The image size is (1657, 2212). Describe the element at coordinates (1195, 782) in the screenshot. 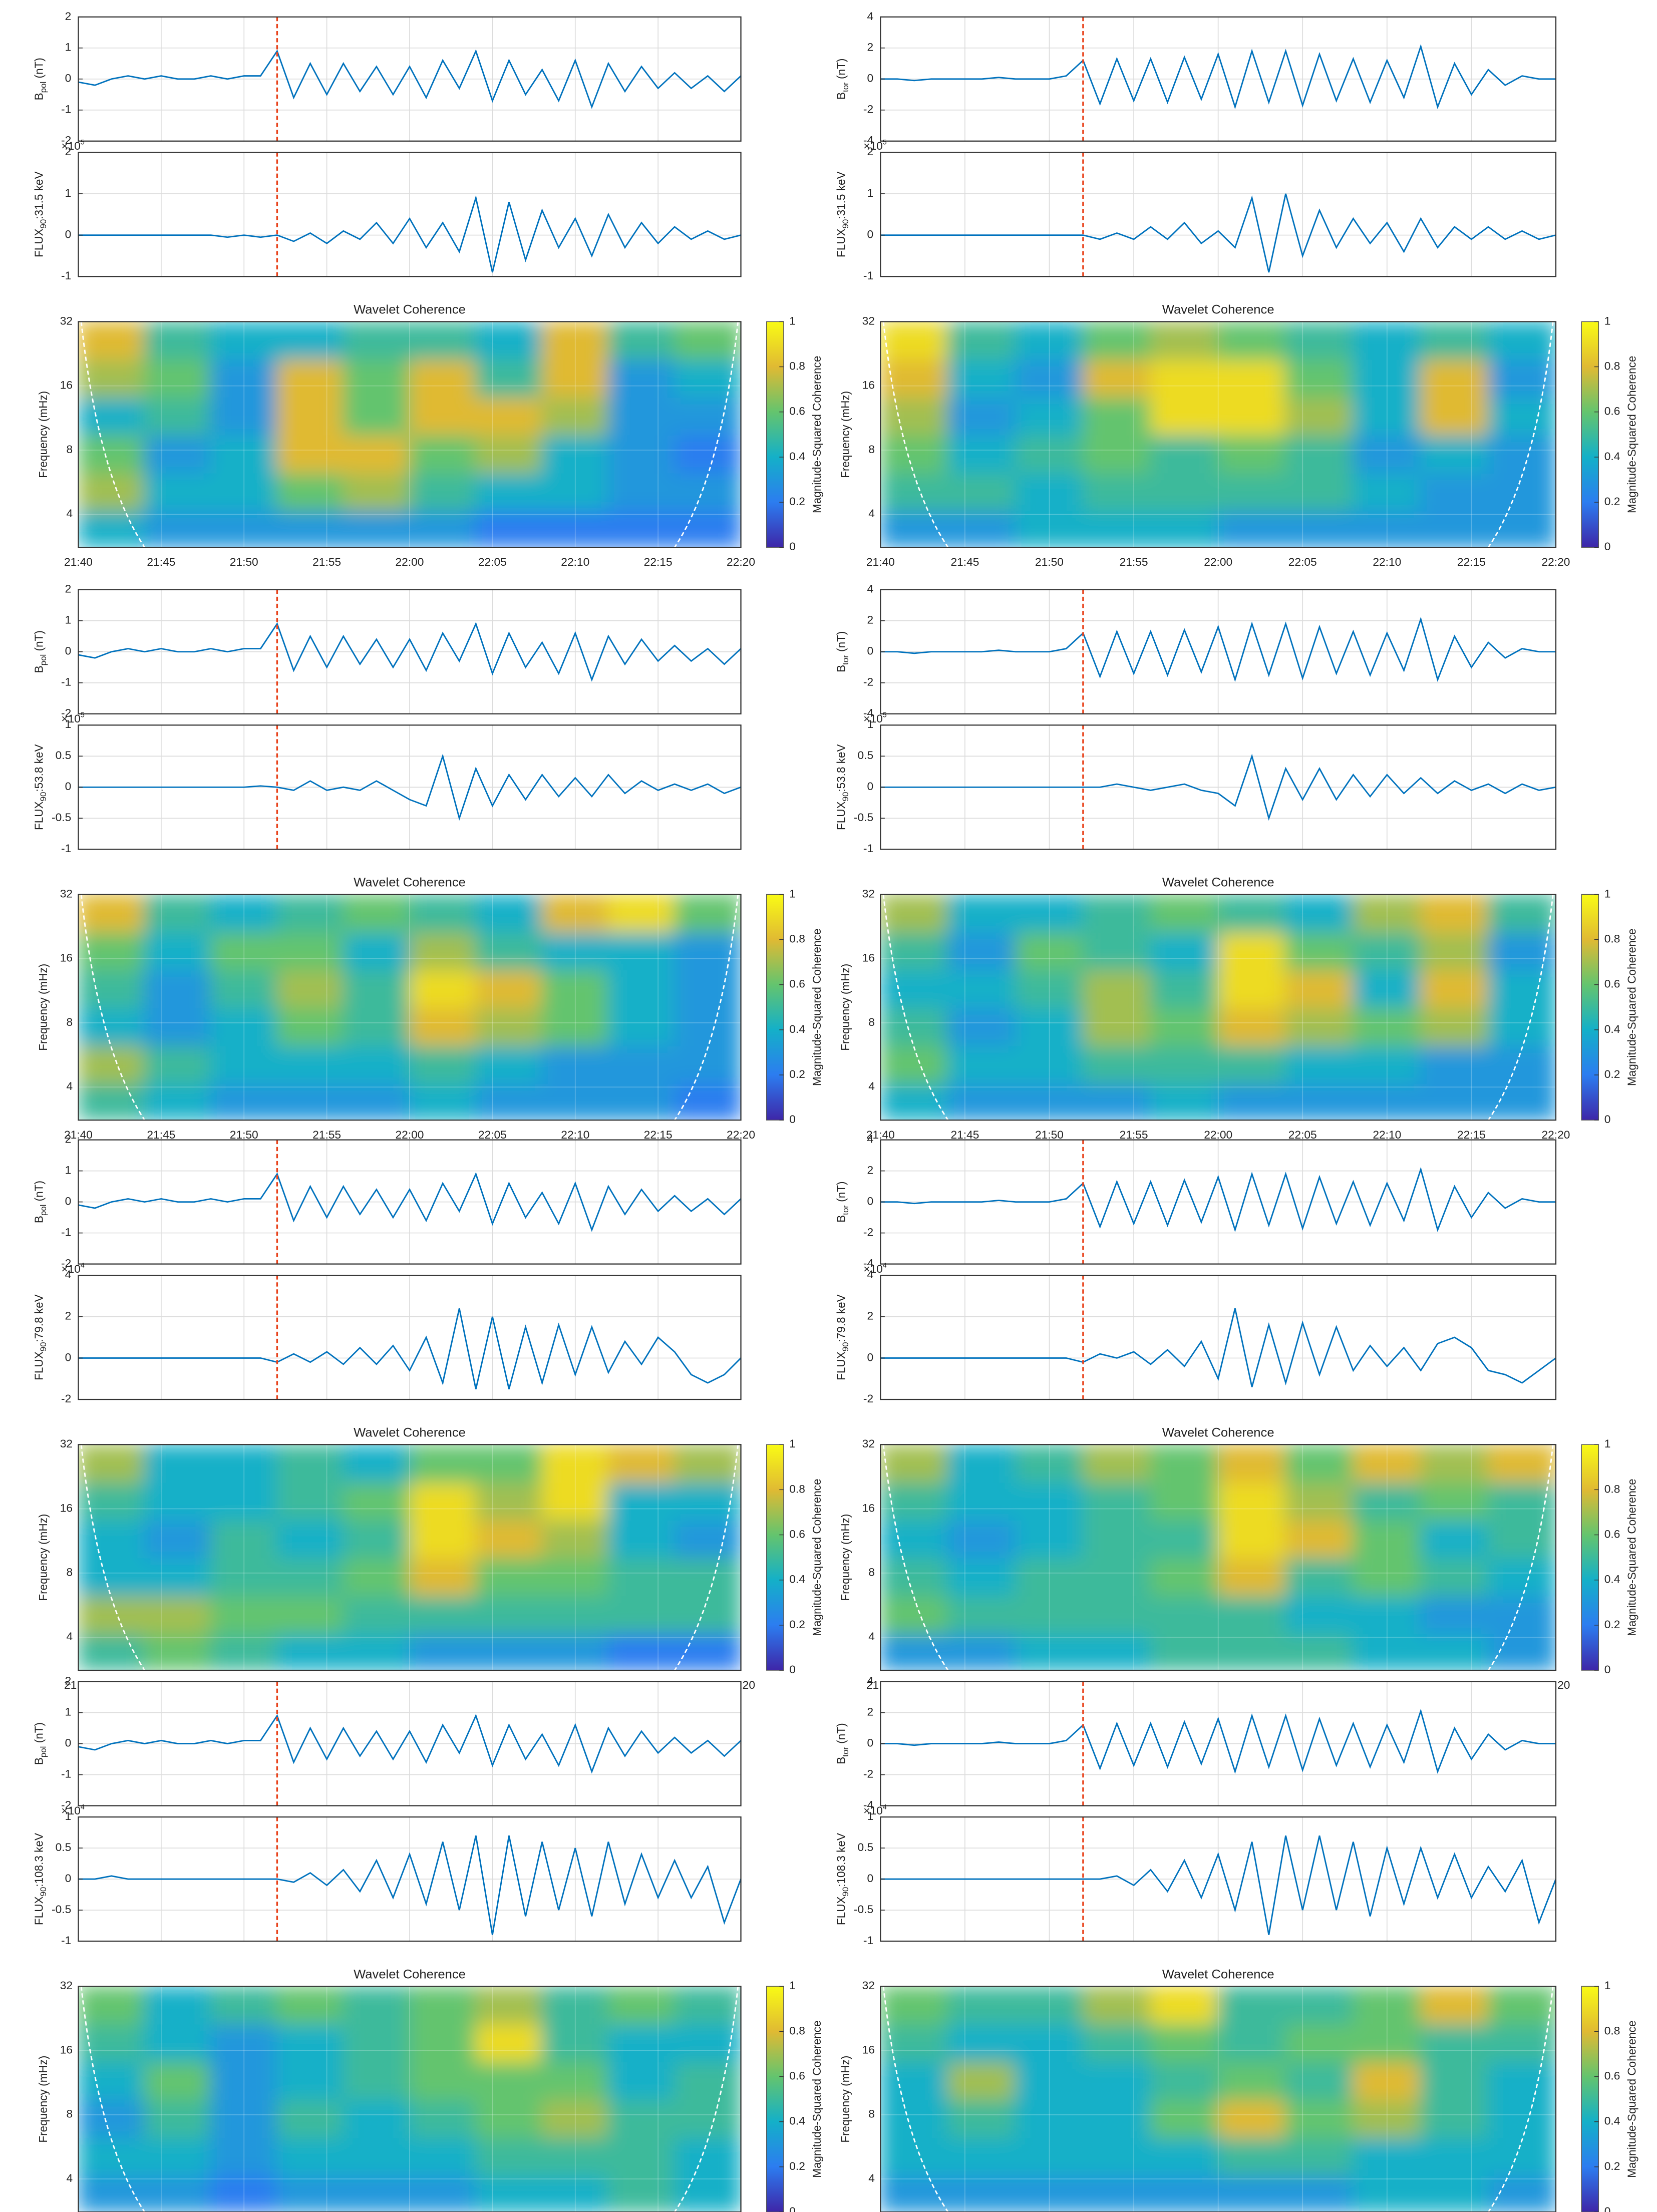

I see `panel: -1 -0.5 0 0.5 1 FLUX90:53.8 keV ×105` at that location.